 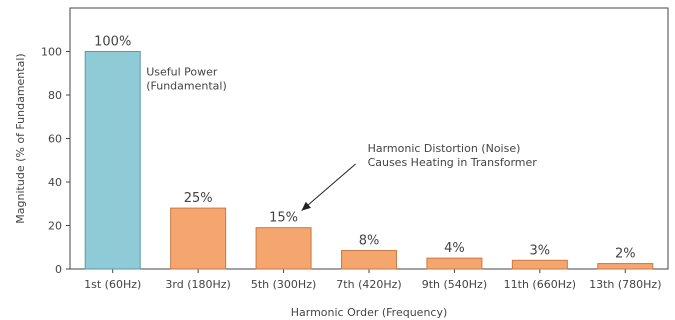 What do you see at coordinates (540, 284) in the screenshot?
I see `x-tick-label: 11th (660Hz)` at bounding box center [540, 284].